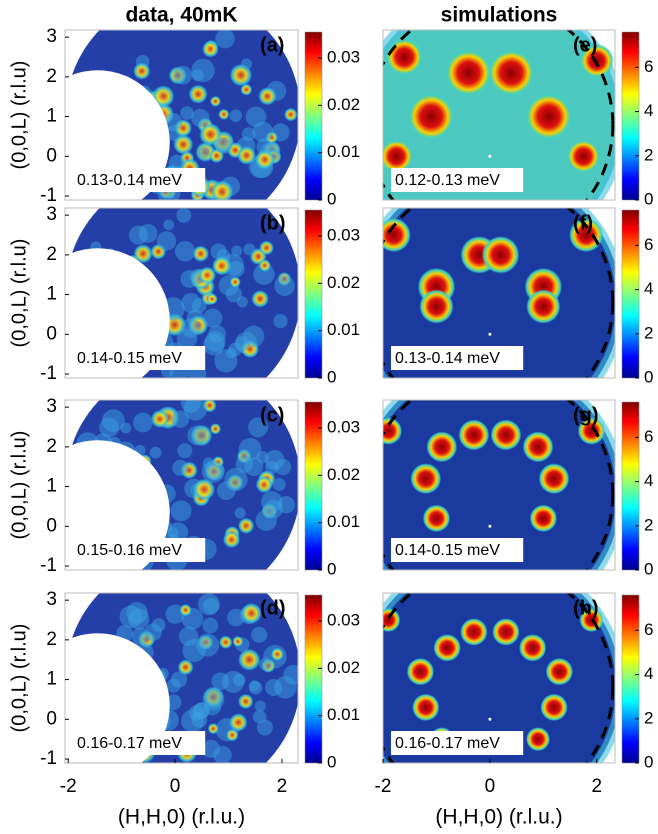 The height and width of the screenshot is (834, 658). Describe the element at coordinates (272, 45) in the screenshot. I see `panel-label: (a)` at that location.